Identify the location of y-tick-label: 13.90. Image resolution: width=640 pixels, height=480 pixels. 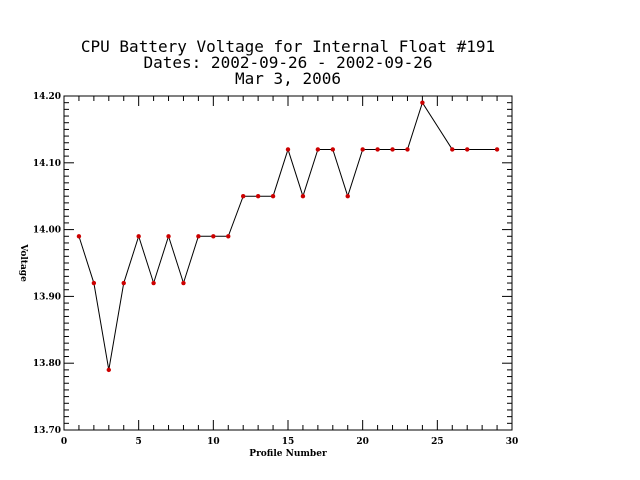
(47, 297).